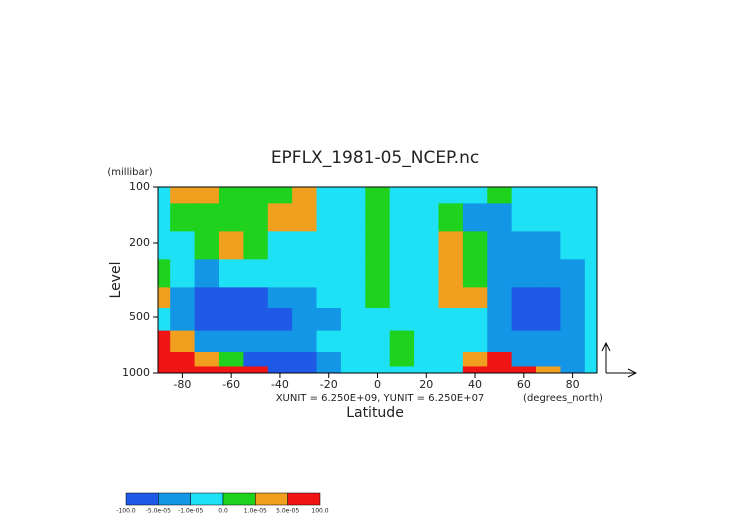 This screenshot has height=532, width=752. Describe the element at coordinates (136, 372) in the screenshot. I see `y-tick-label: 1000` at that location.